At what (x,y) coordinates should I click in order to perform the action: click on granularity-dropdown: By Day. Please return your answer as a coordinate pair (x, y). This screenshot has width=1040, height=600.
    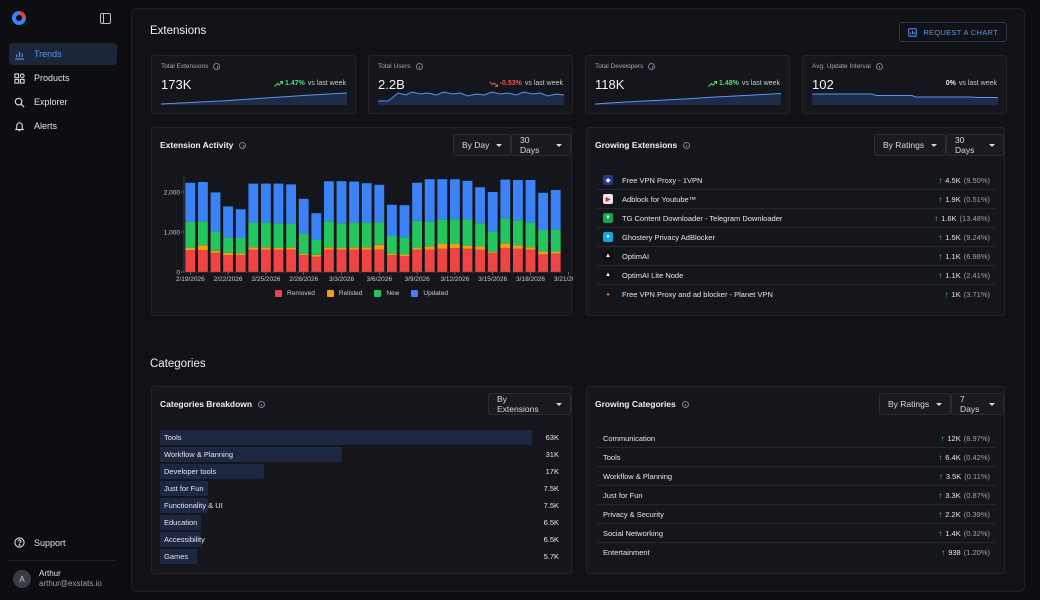
    Looking at the image, I should click on (482, 145).